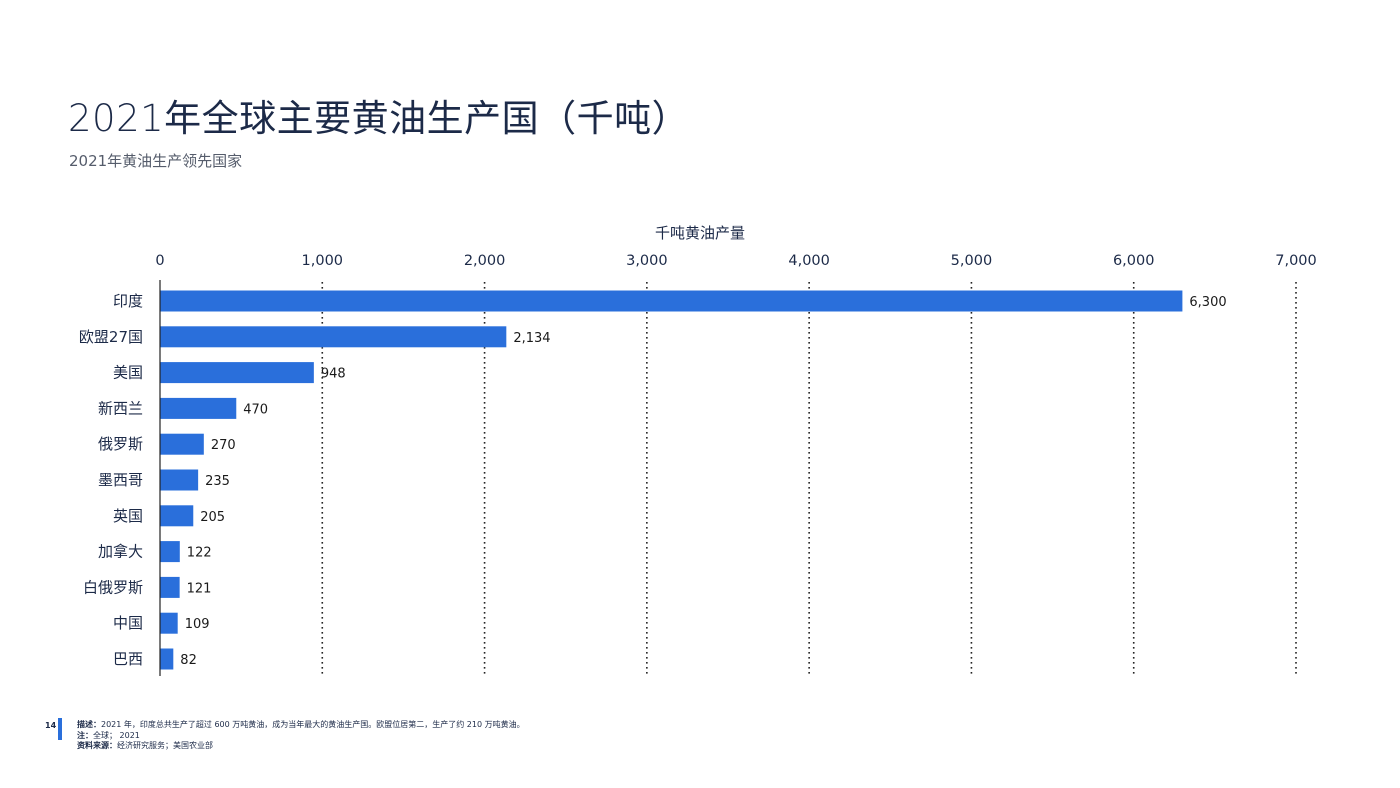 This screenshot has width=1400, height=788. What do you see at coordinates (128, 623) in the screenshot?
I see `category-label: 中国` at bounding box center [128, 623].